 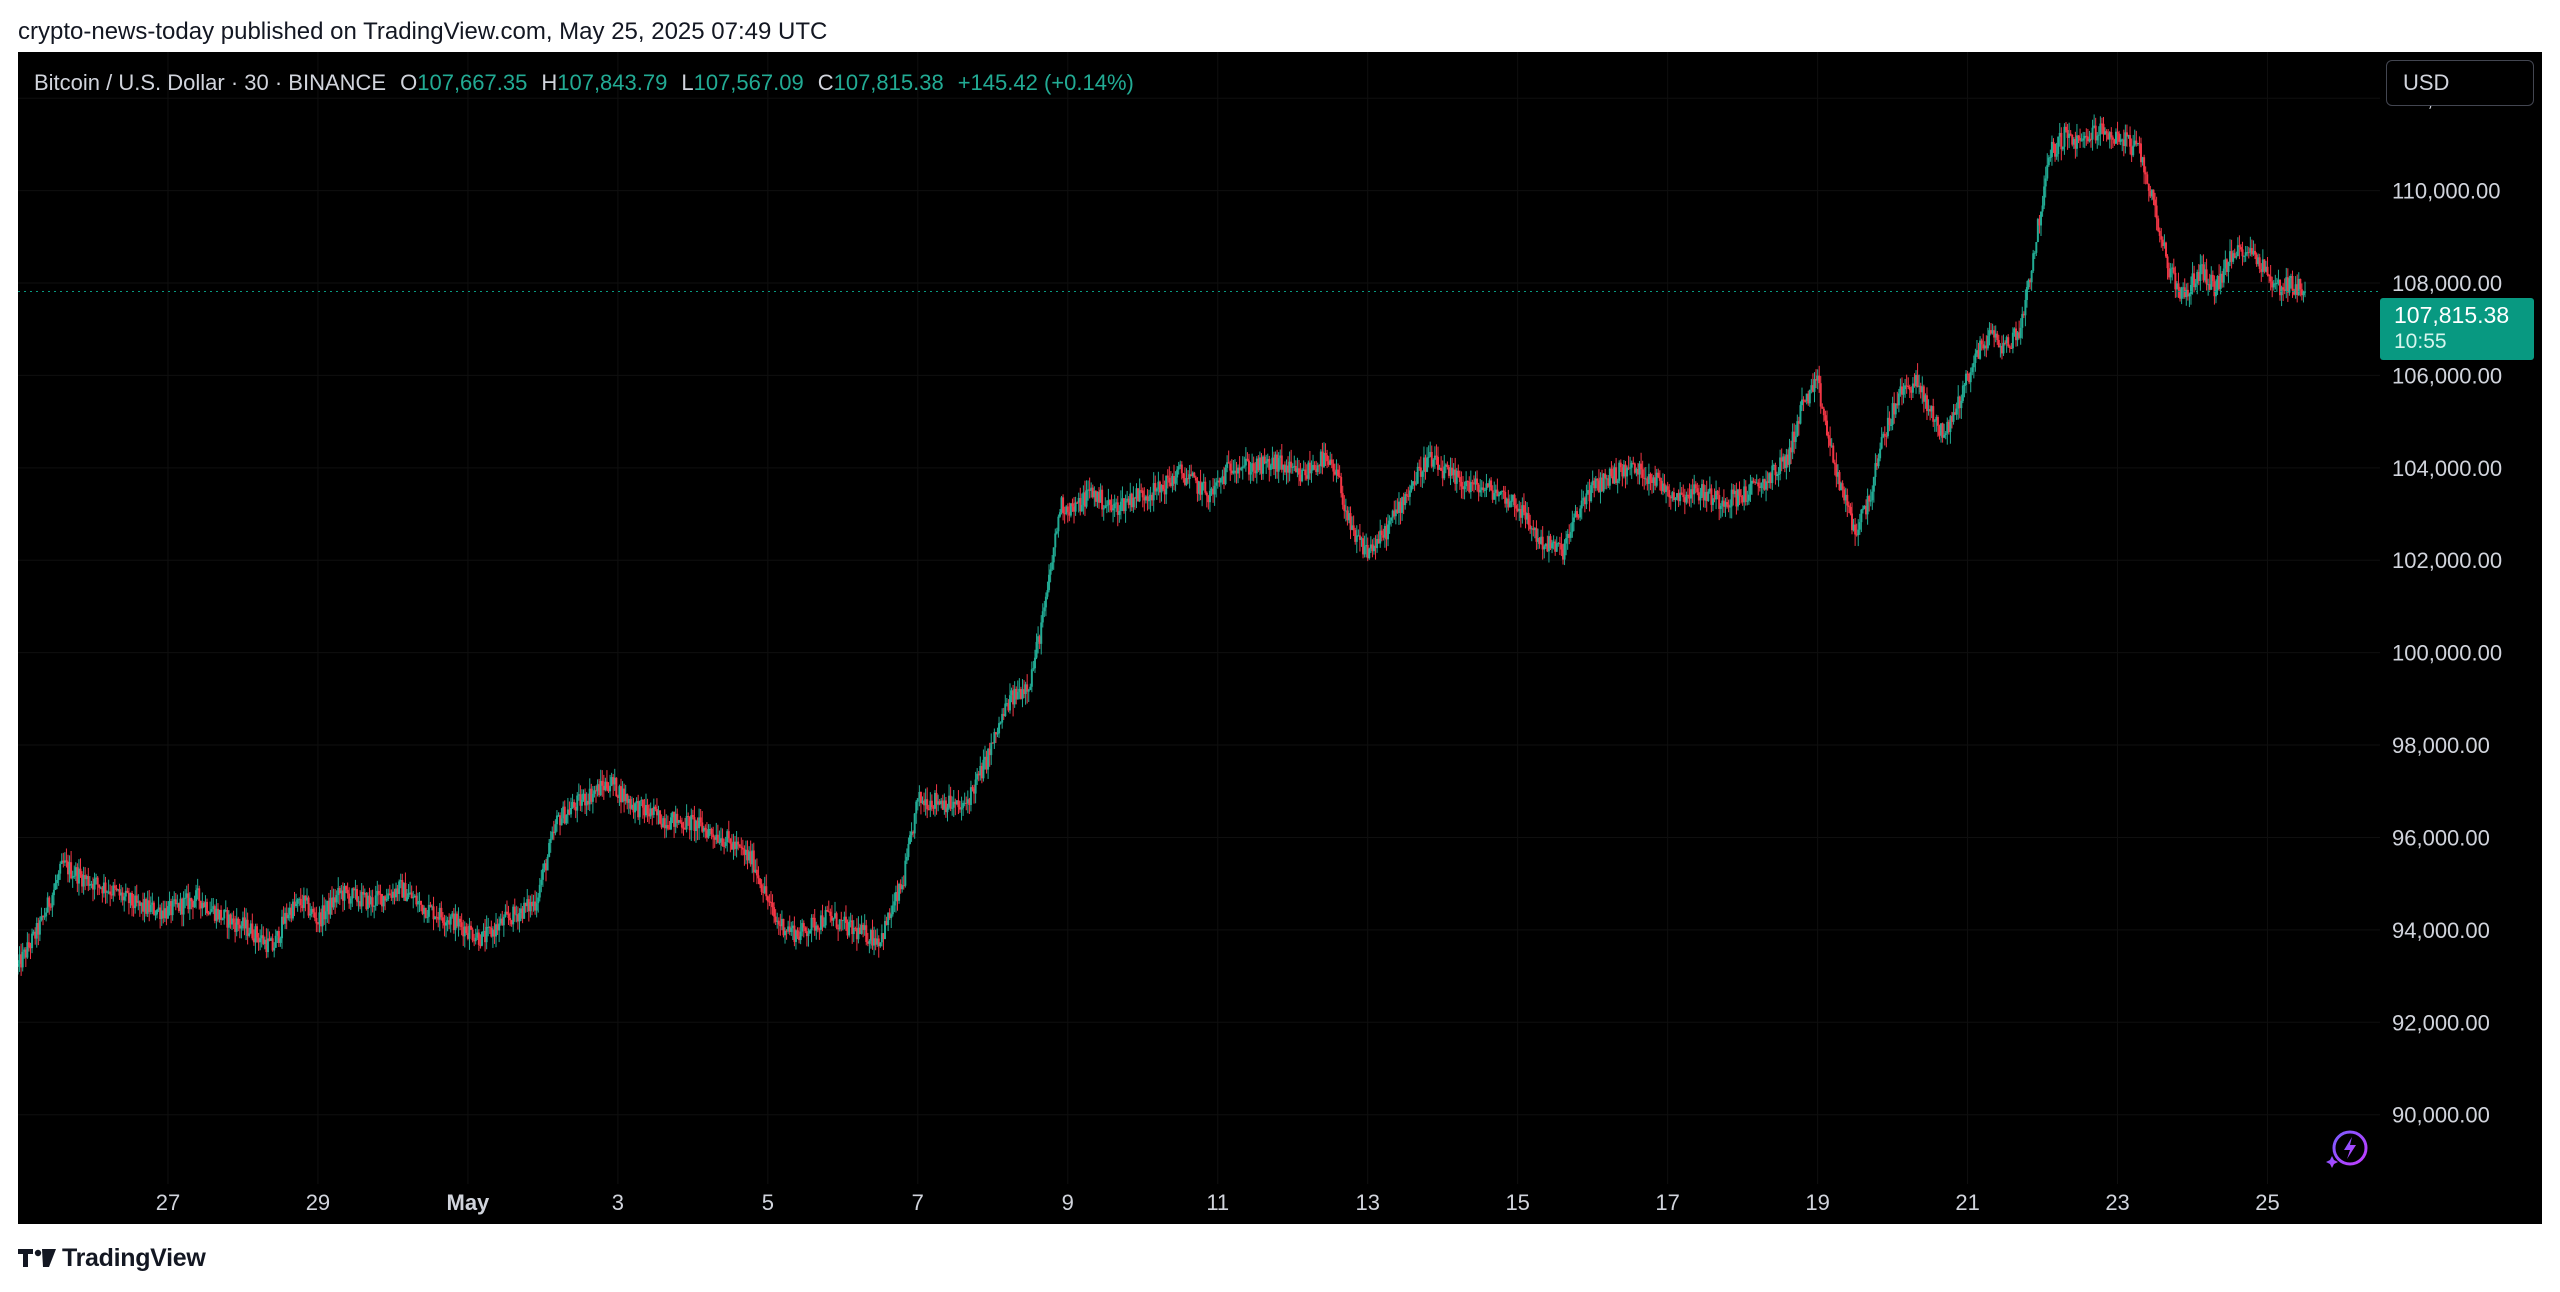 I want to click on symbol-title: Bitcoin / U.S. Dollar · 30 · BINANCE, so click(x=210, y=82).